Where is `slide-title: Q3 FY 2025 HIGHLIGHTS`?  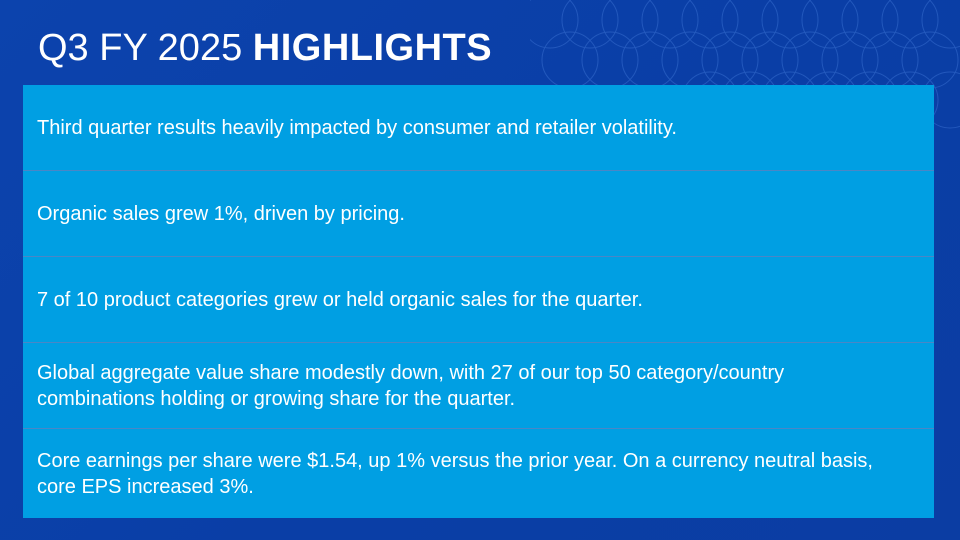
slide-title: Q3 FY 2025 HIGHLIGHTS is located at coordinates (265, 48).